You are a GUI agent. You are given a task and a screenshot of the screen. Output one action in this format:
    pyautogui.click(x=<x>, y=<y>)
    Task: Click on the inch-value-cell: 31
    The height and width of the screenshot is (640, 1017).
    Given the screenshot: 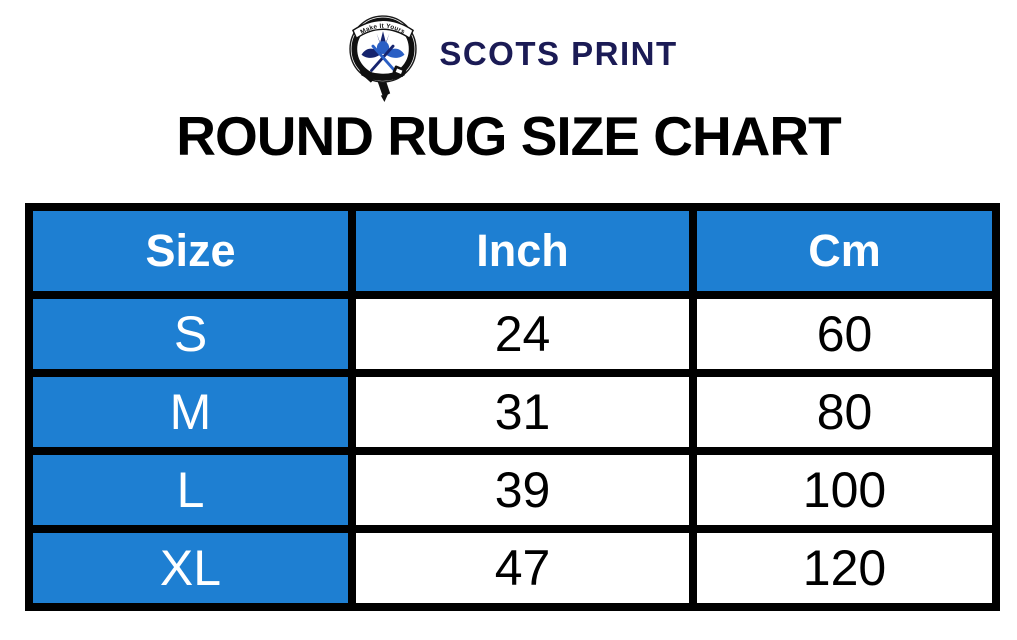 What is the action you would take?
    pyautogui.click(x=522, y=412)
    